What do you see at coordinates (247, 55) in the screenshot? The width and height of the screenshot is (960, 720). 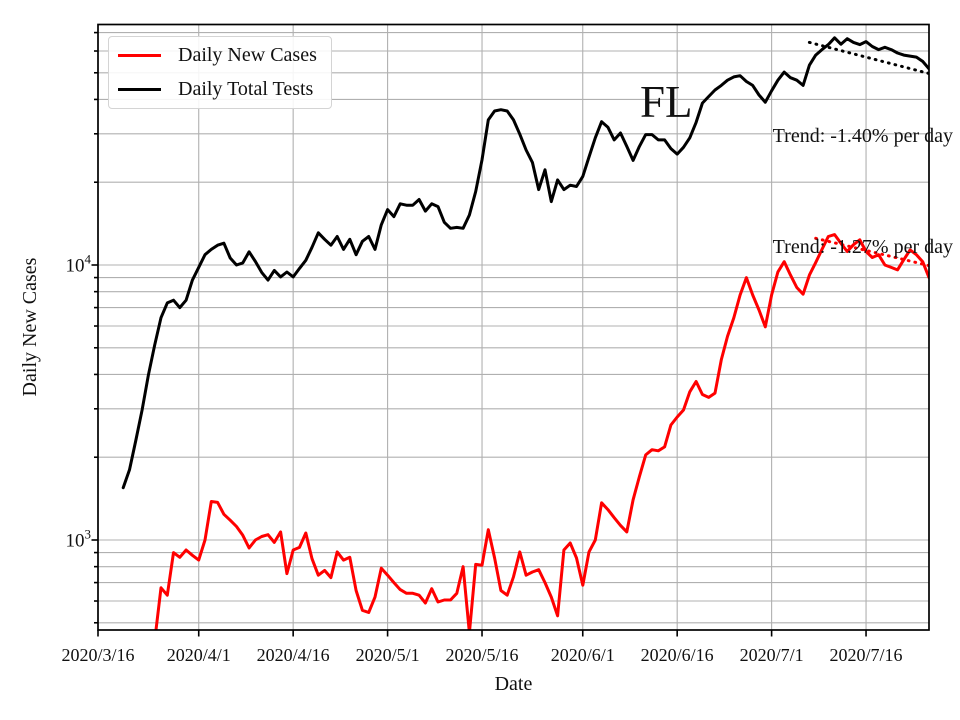 I see `legend-label: Daily New Cases` at bounding box center [247, 55].